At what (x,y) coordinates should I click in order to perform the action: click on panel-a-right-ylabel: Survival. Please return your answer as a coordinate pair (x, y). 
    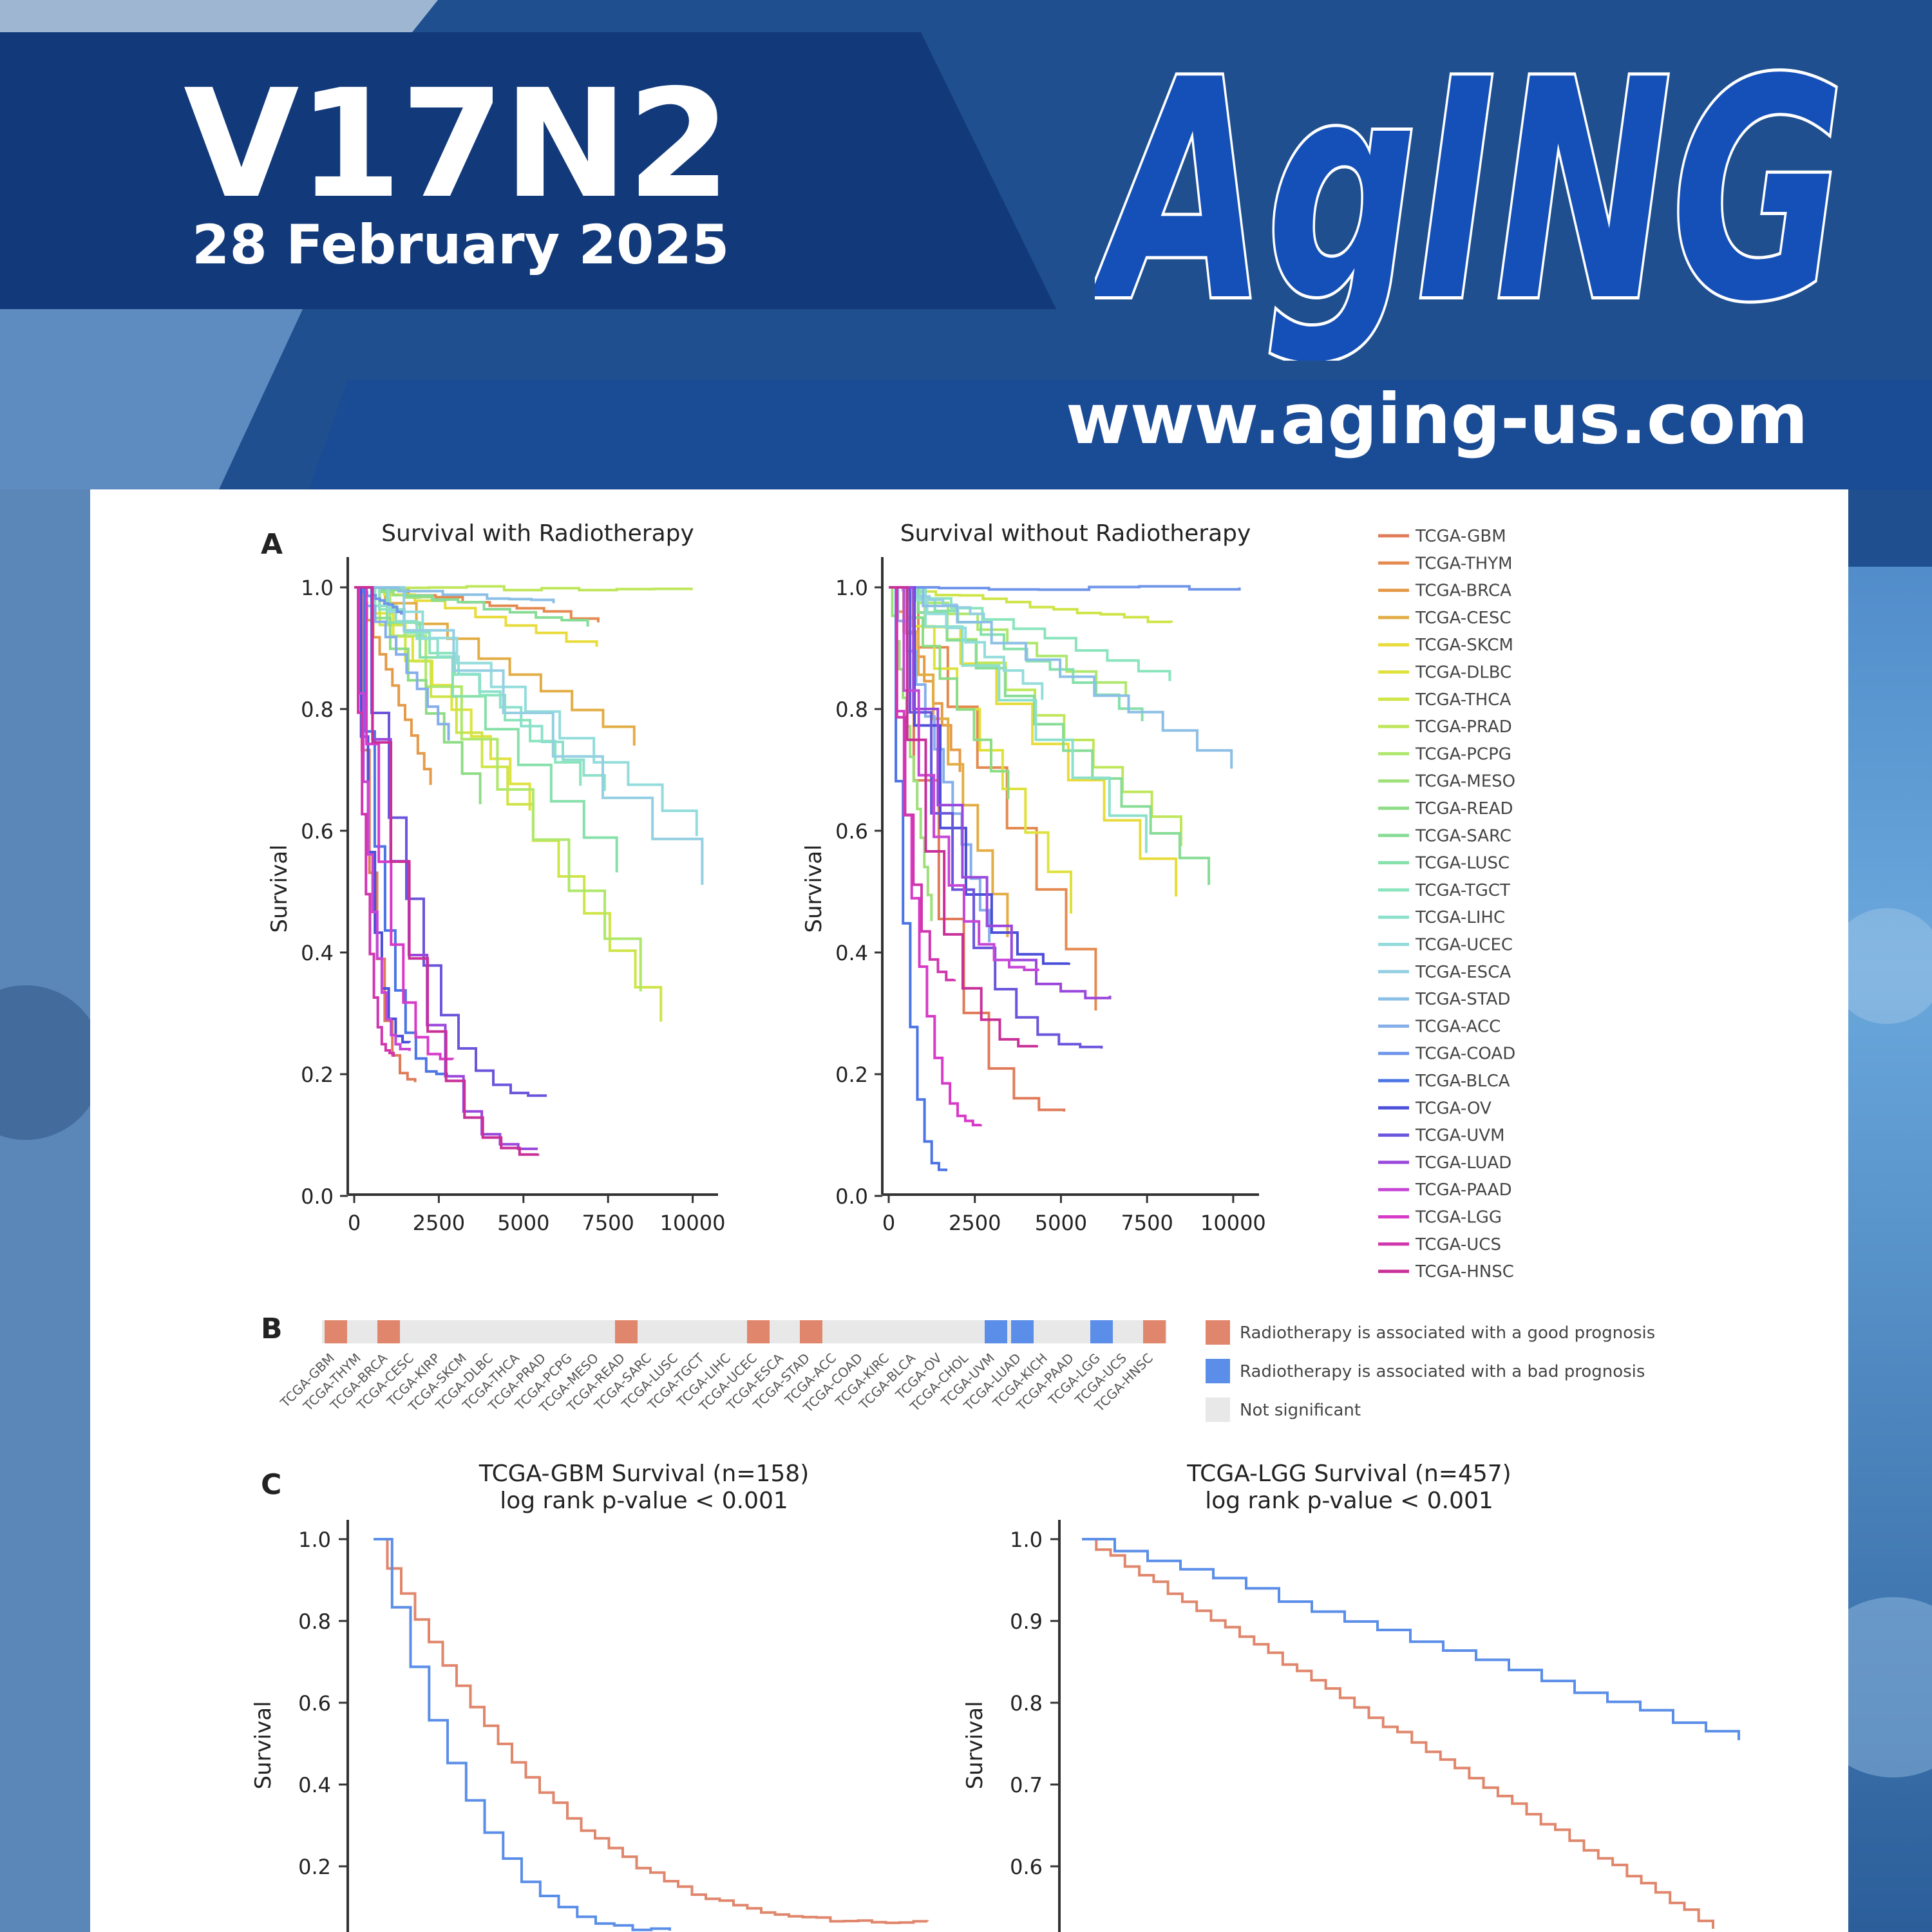
    Looking at the image, I should click on (814, 888).